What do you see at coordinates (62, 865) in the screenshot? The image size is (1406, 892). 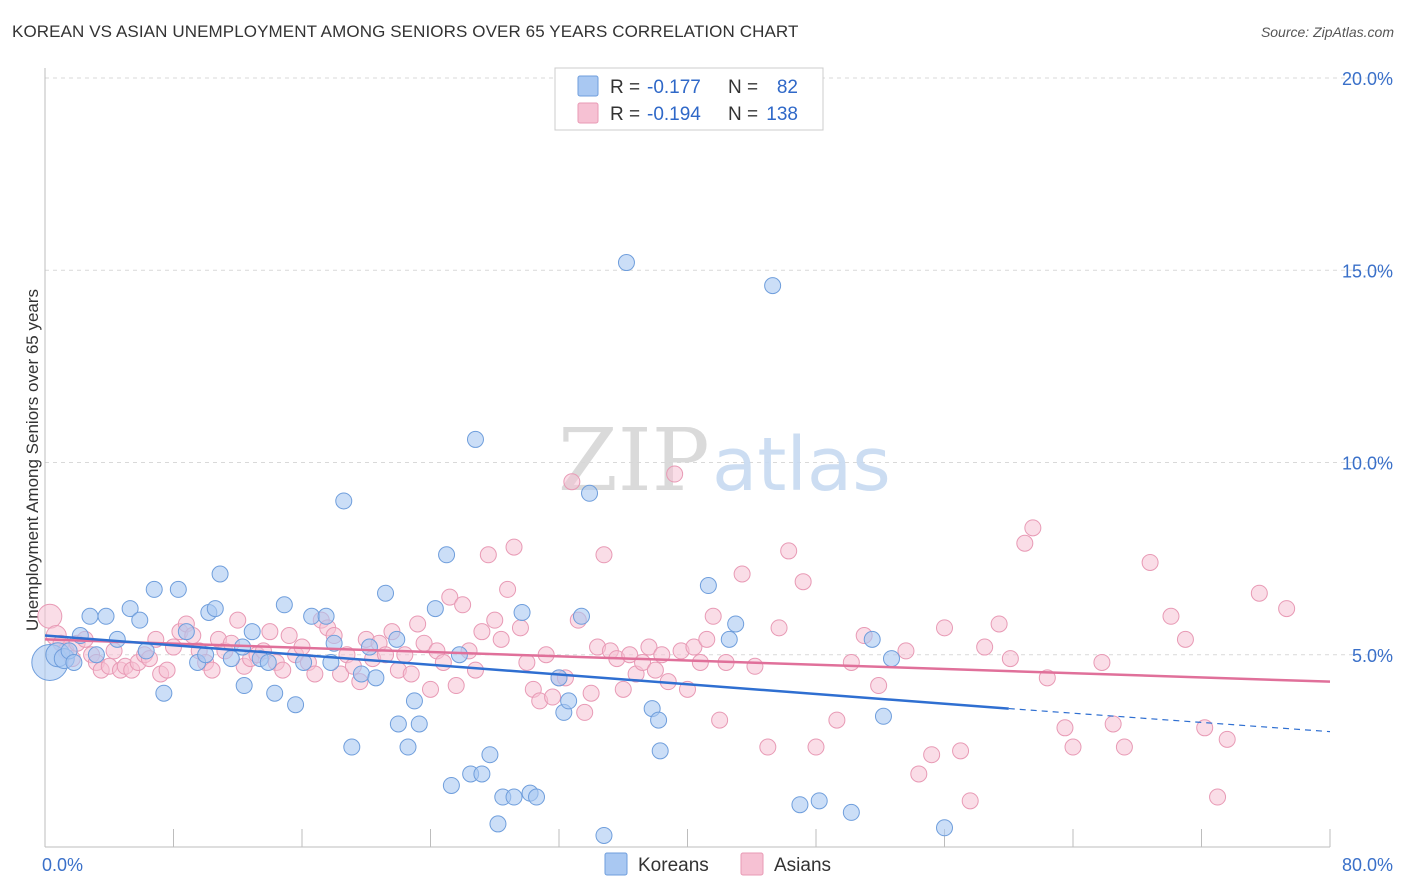 I see `x-tick-label: 0.0%` at bounding box center [62, 865].